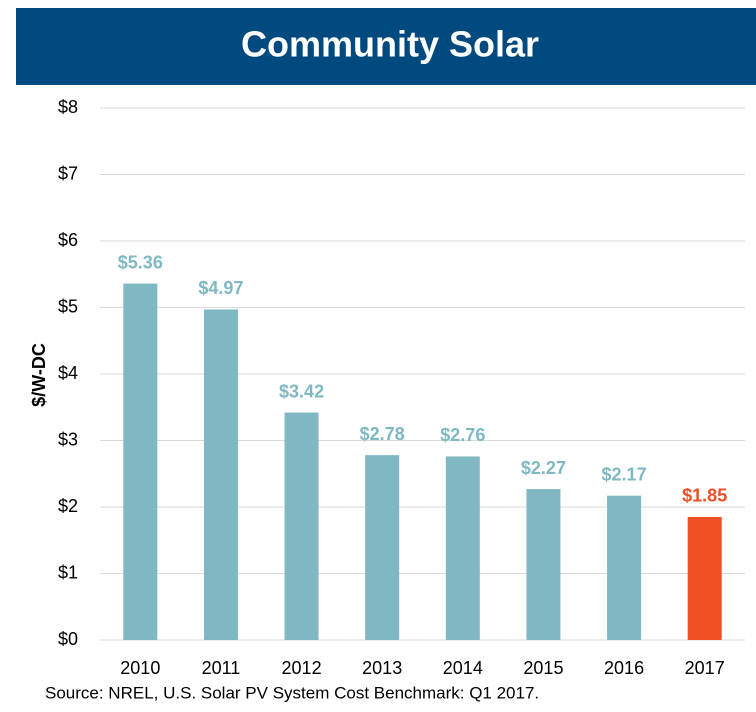 The image size is (756, 712). Describe the element at coordinates (463, 668) in the screenshot. I see `x-tick-label: 2014` at that location.